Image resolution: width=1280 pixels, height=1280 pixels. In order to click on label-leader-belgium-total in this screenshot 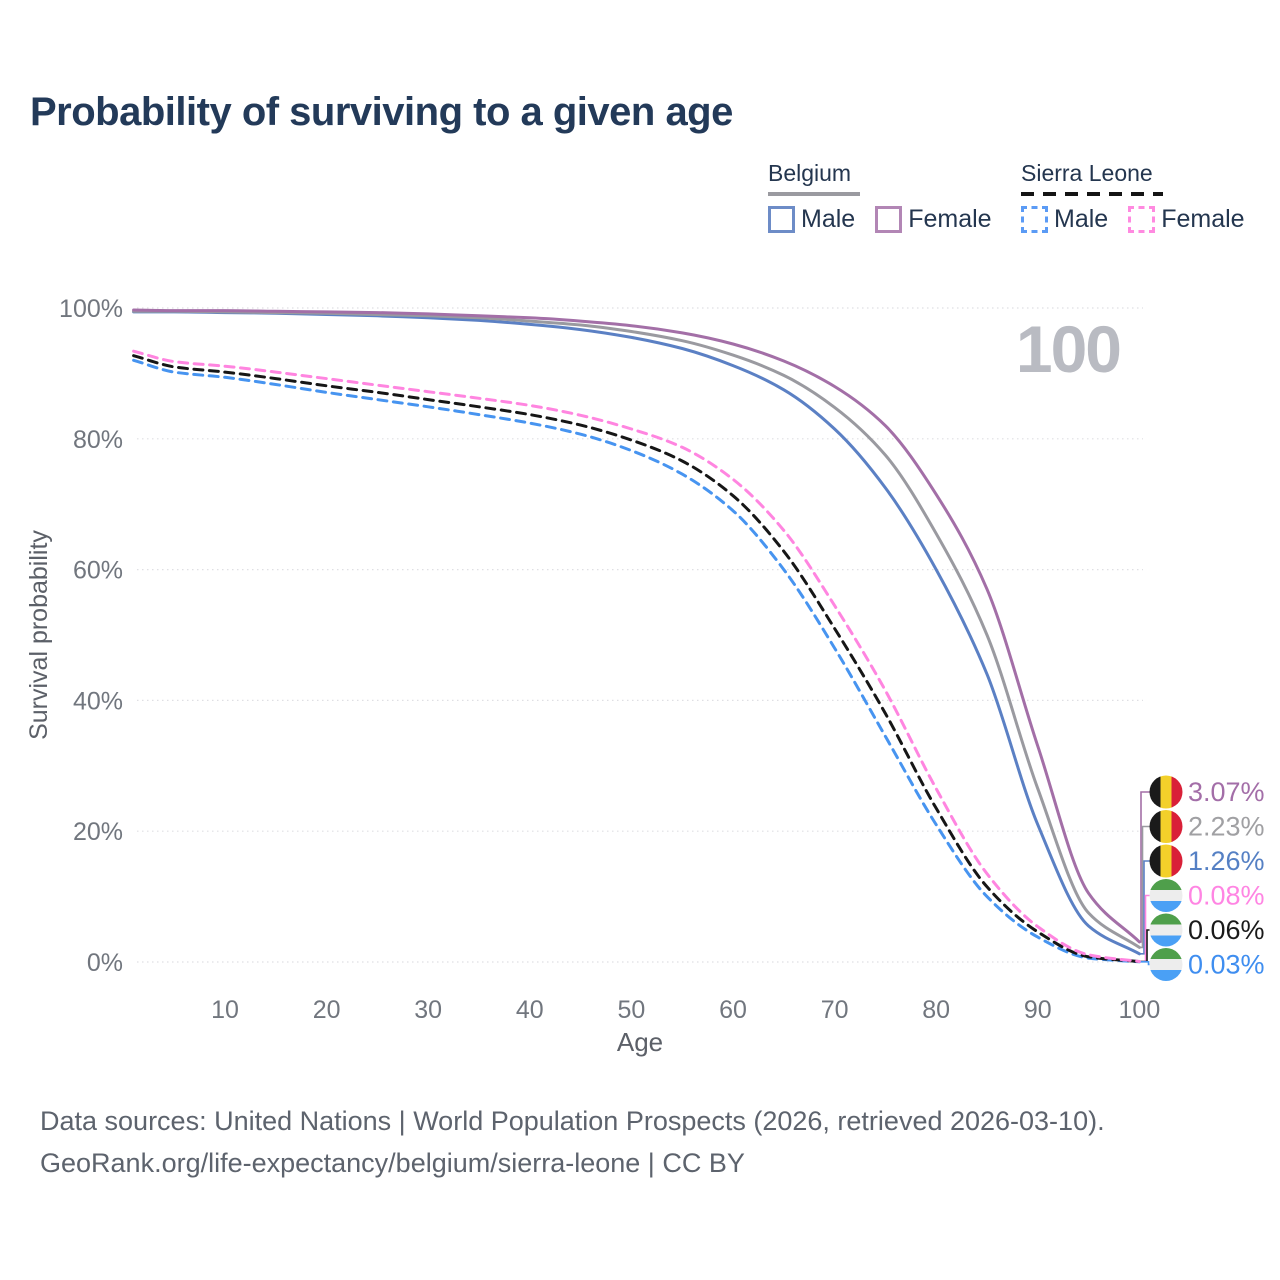, I will do `click(1144, 887)`.